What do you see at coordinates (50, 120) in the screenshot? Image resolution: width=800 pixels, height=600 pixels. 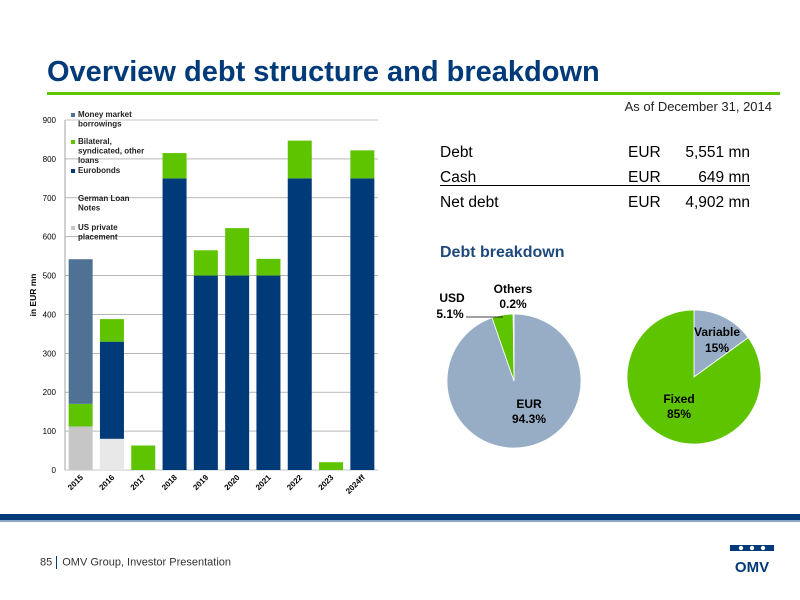 I see `y-tick-label: 900` at bounding box center [50, 120].